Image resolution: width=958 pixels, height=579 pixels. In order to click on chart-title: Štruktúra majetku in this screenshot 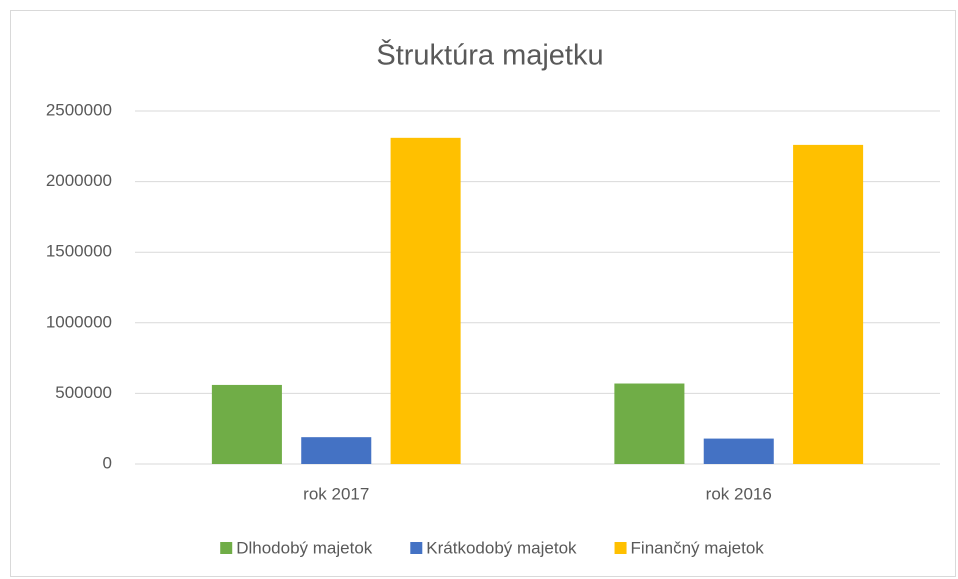, I will do `click(489, 55)`.